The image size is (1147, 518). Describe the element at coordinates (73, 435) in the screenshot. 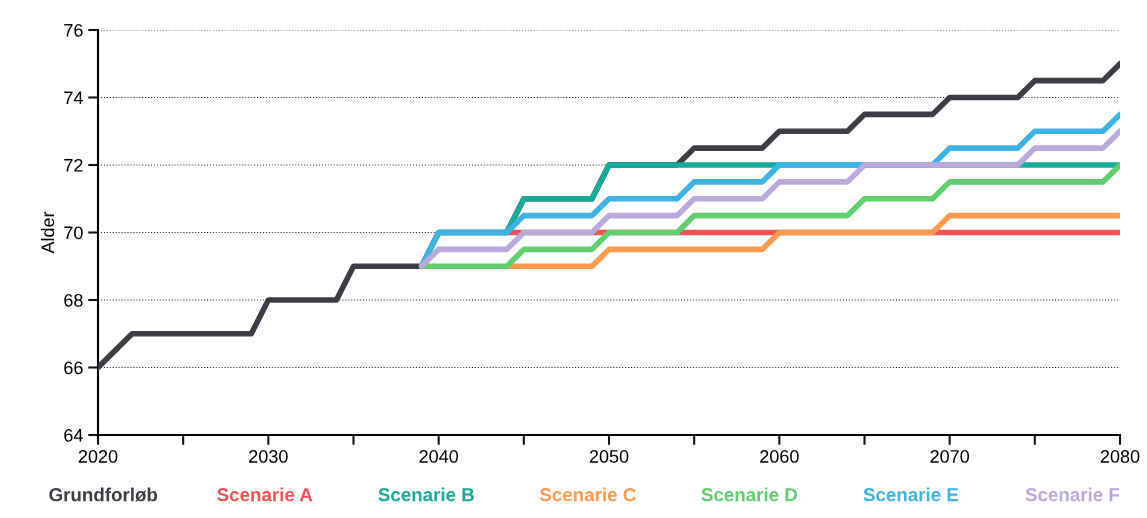

I see `y-tick-label: 64` at that location.